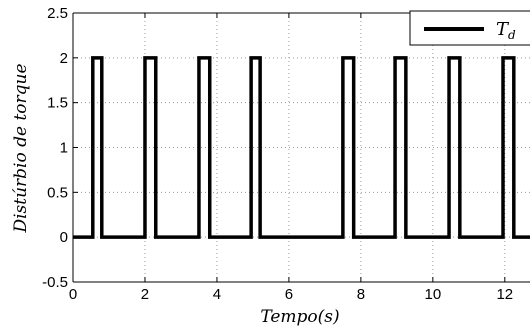 The height and width of the screenshot is (329, 530). Describe the element at coordinates (64, 148) in the screenshot. I see `y-tick-label: 1` at that location.